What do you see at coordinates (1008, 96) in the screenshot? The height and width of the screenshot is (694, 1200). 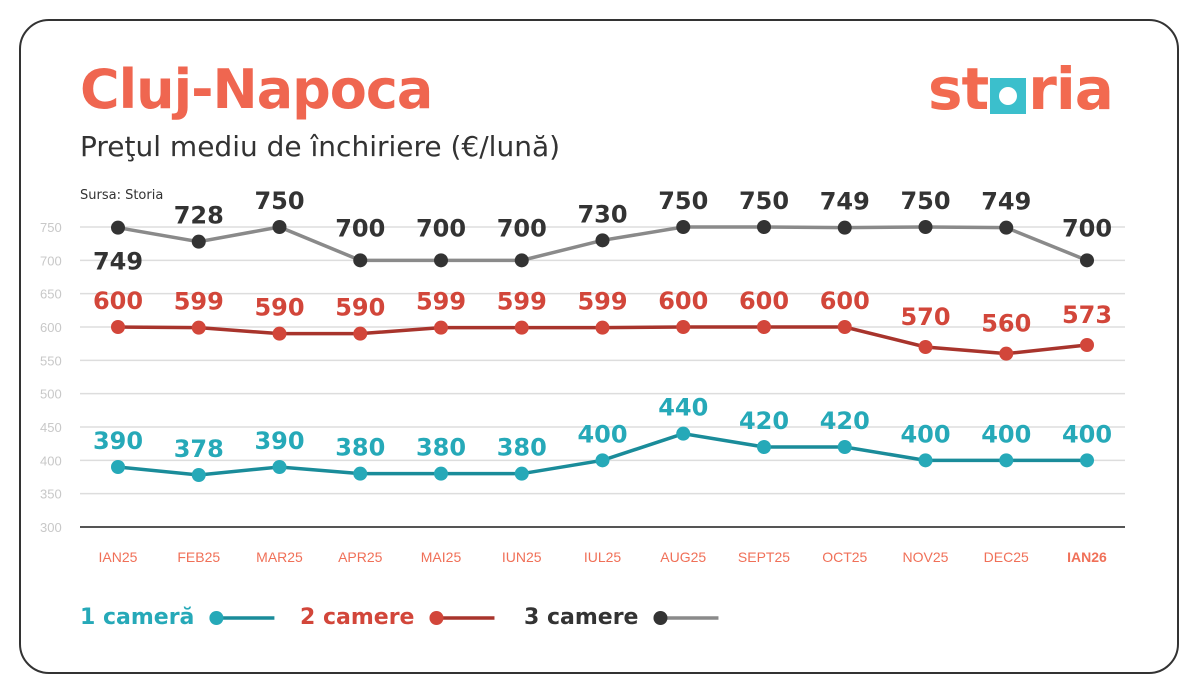 I see `logo-square-o` at bounding box center [1008, 96].